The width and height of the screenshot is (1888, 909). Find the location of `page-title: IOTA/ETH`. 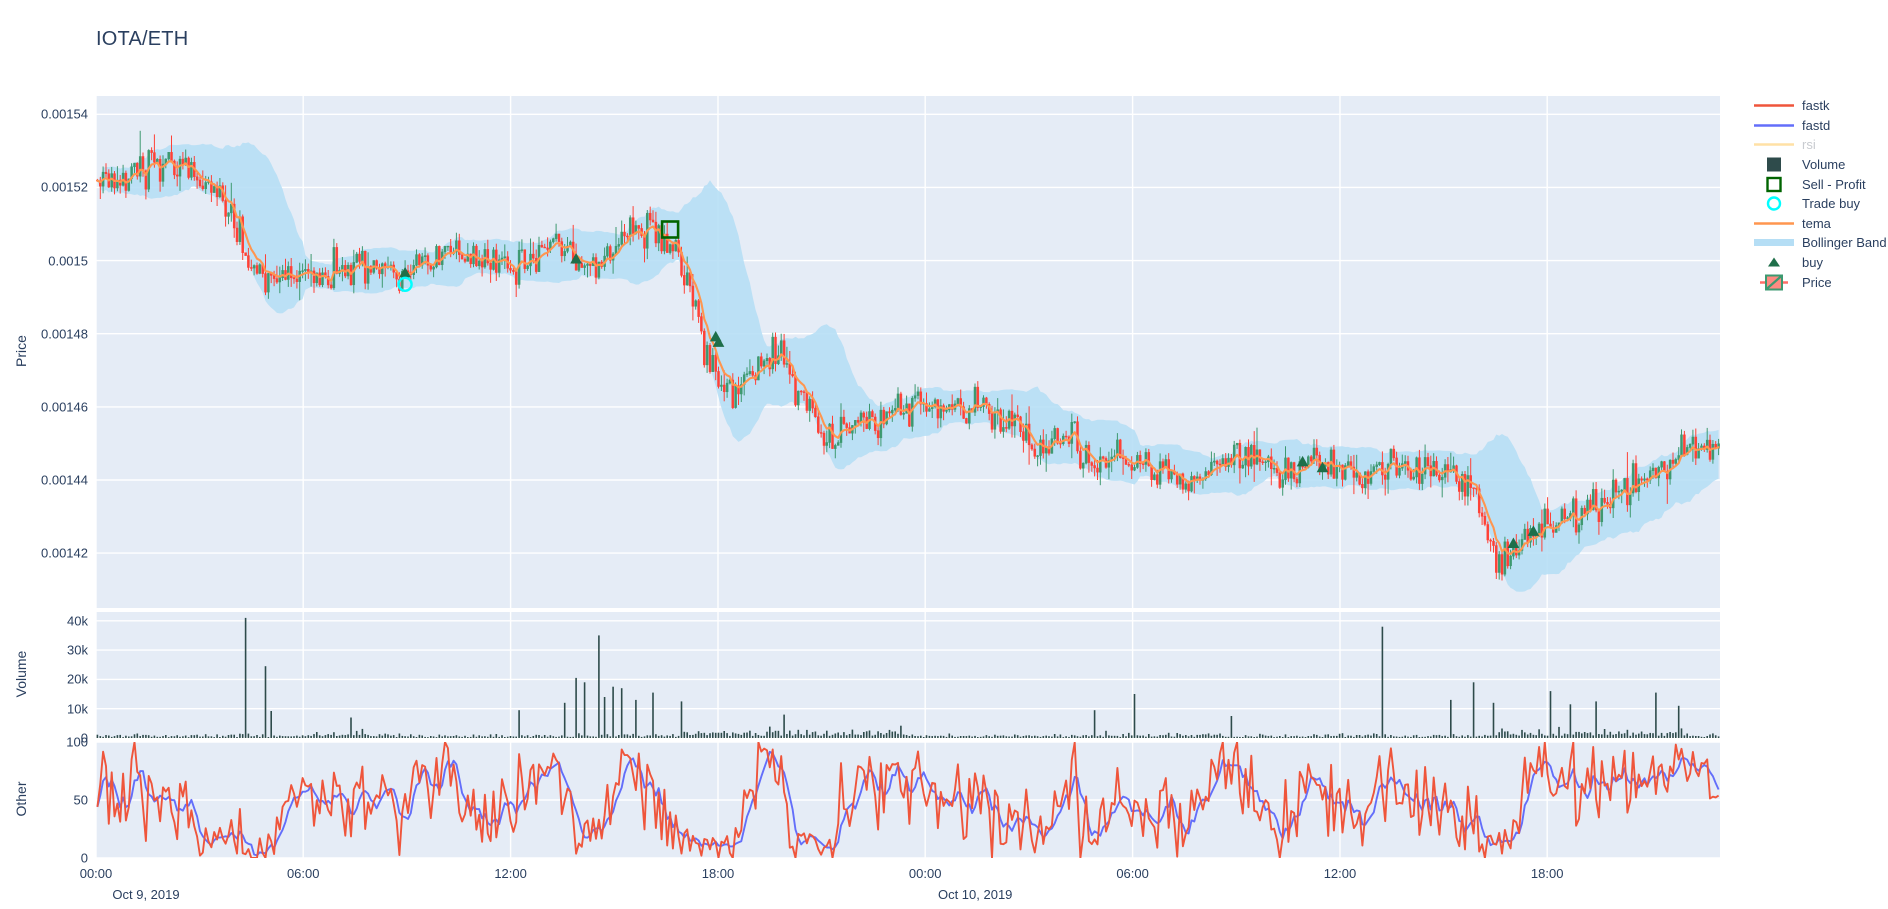

page-title: IOTA/ETH is located at coordinates (142, 39).